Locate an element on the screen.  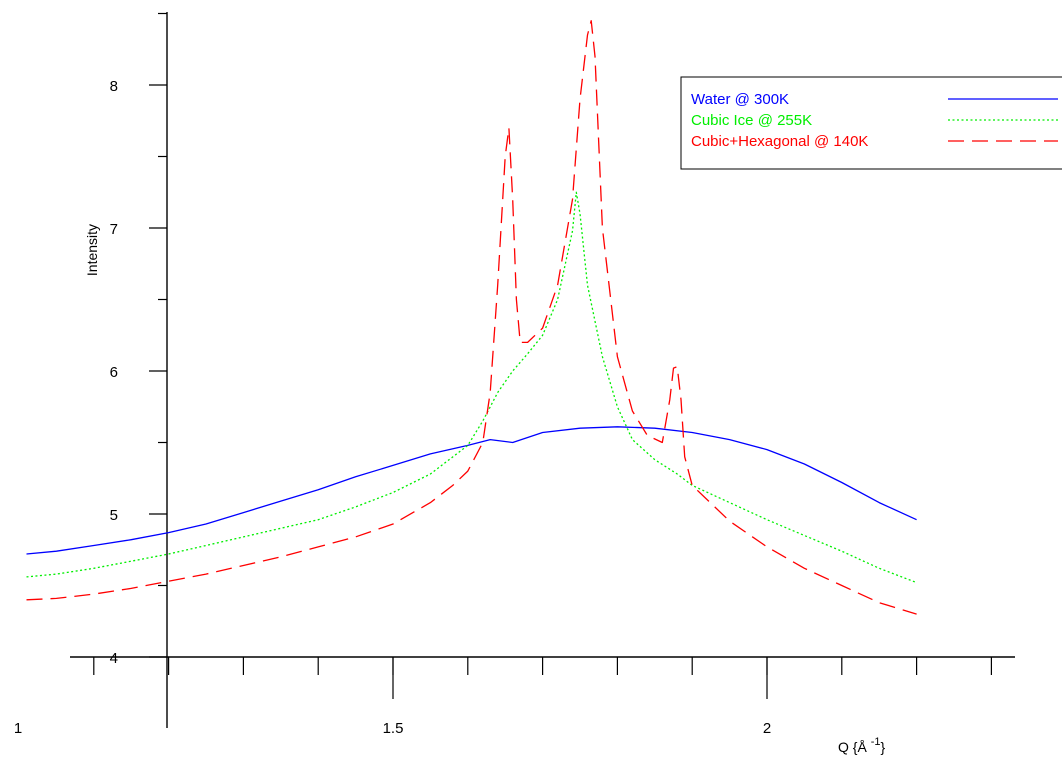
y-tick-label: 4 is located at coordinates (114, 658).